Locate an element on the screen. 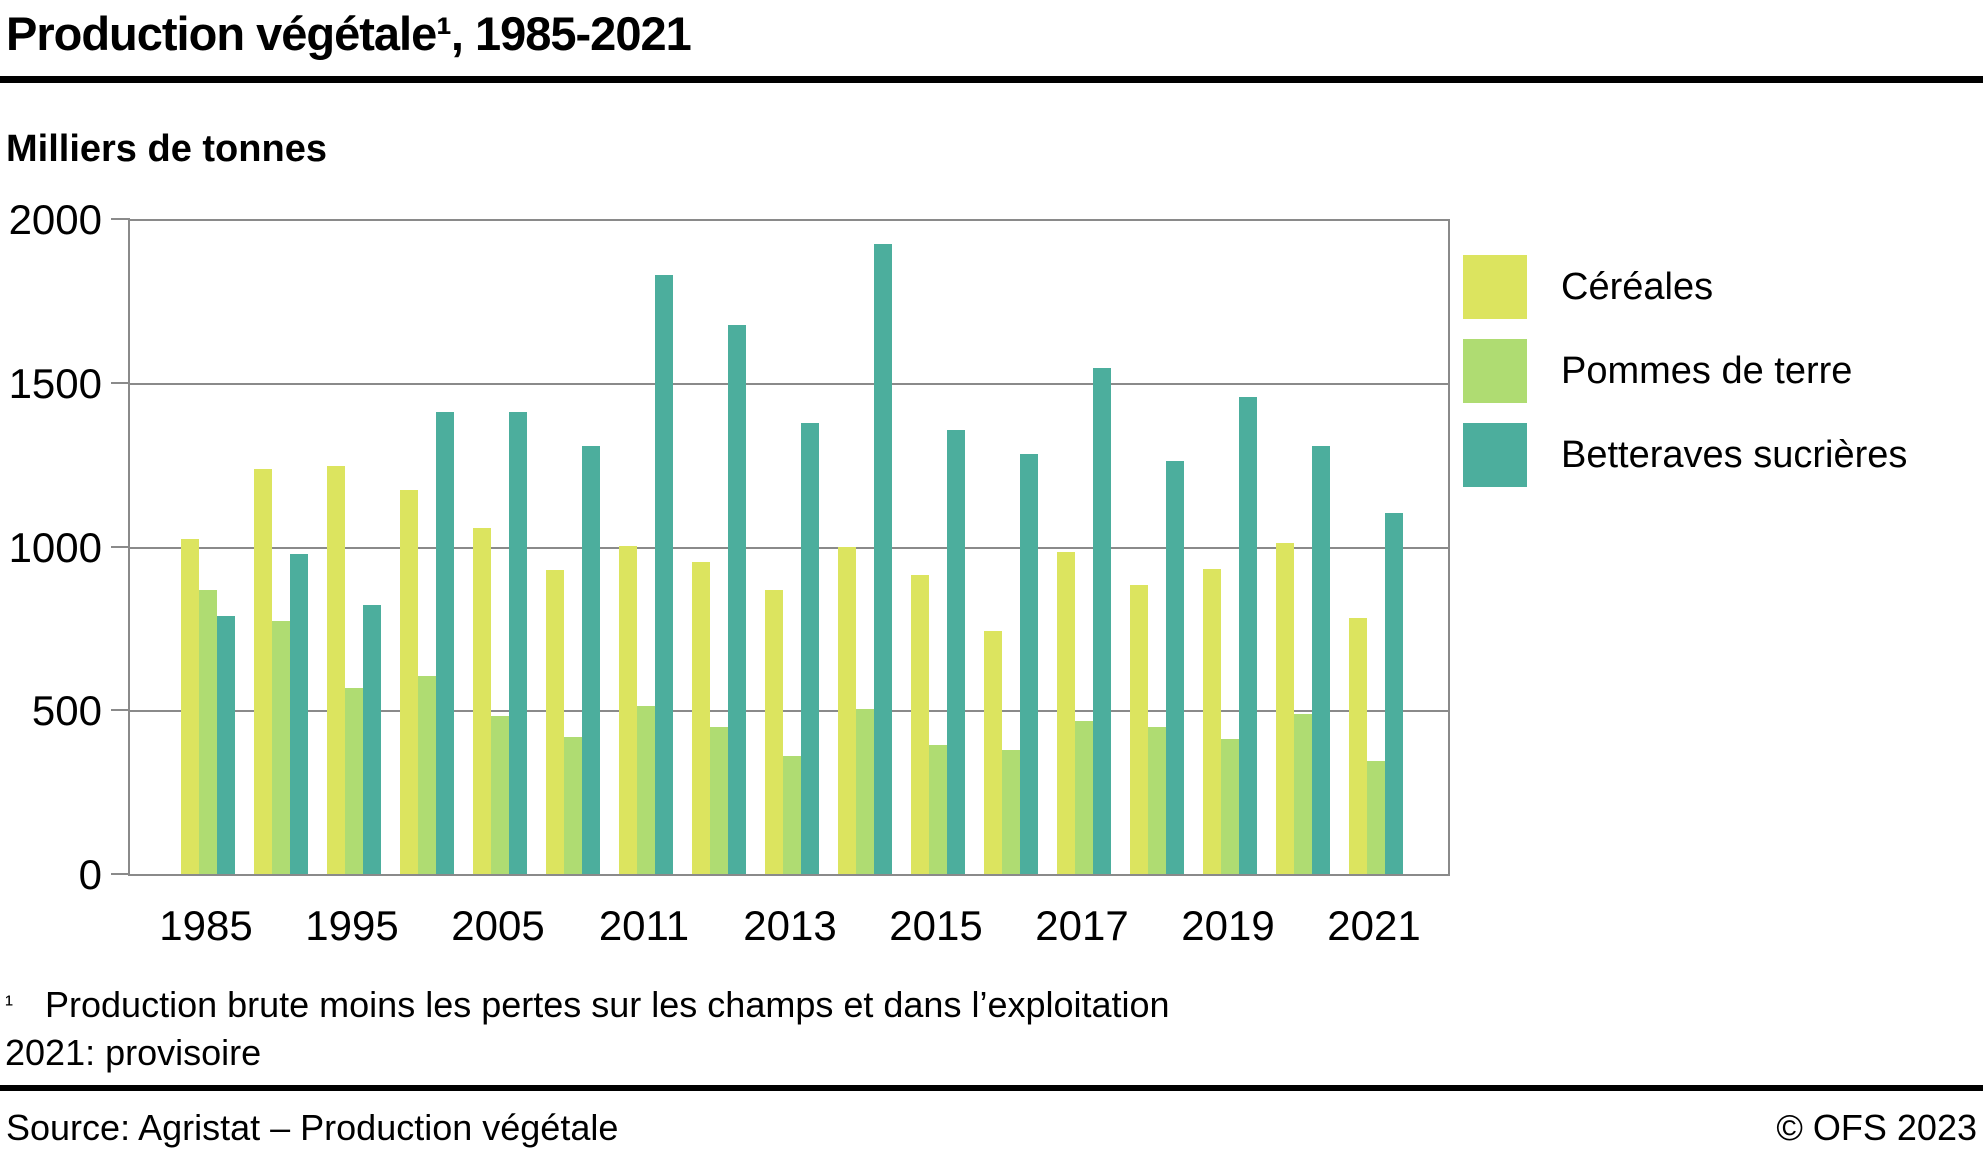 The width and height of the screenshot is (1983, 1161). bar-2011-pommes is located at coordinates (646, 790).